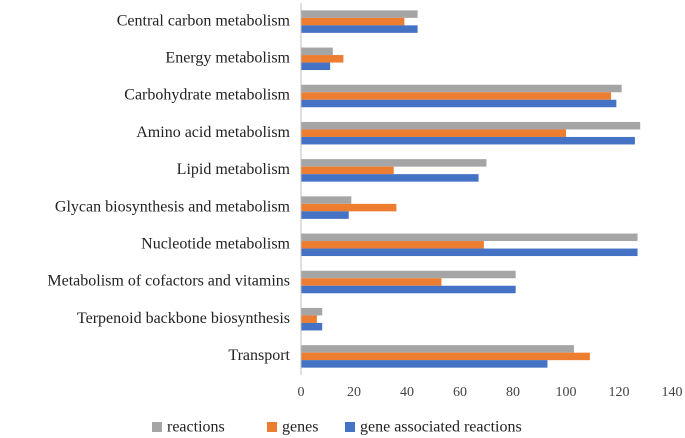  I want to click on x-tick-label: 100, so click(566, 392).